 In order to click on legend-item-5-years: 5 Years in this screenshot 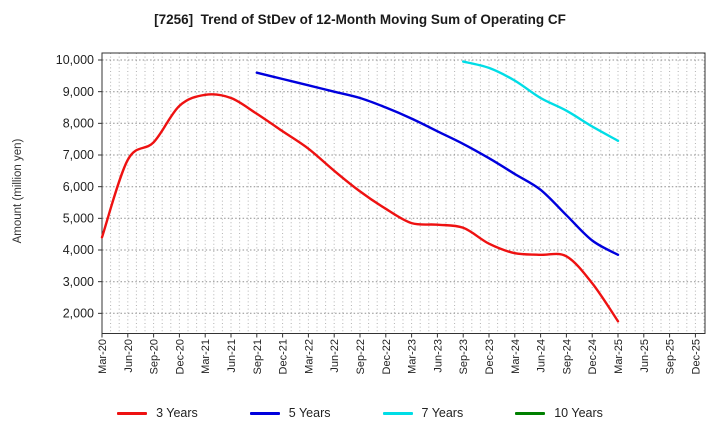, I will do `click(290, 413)`.